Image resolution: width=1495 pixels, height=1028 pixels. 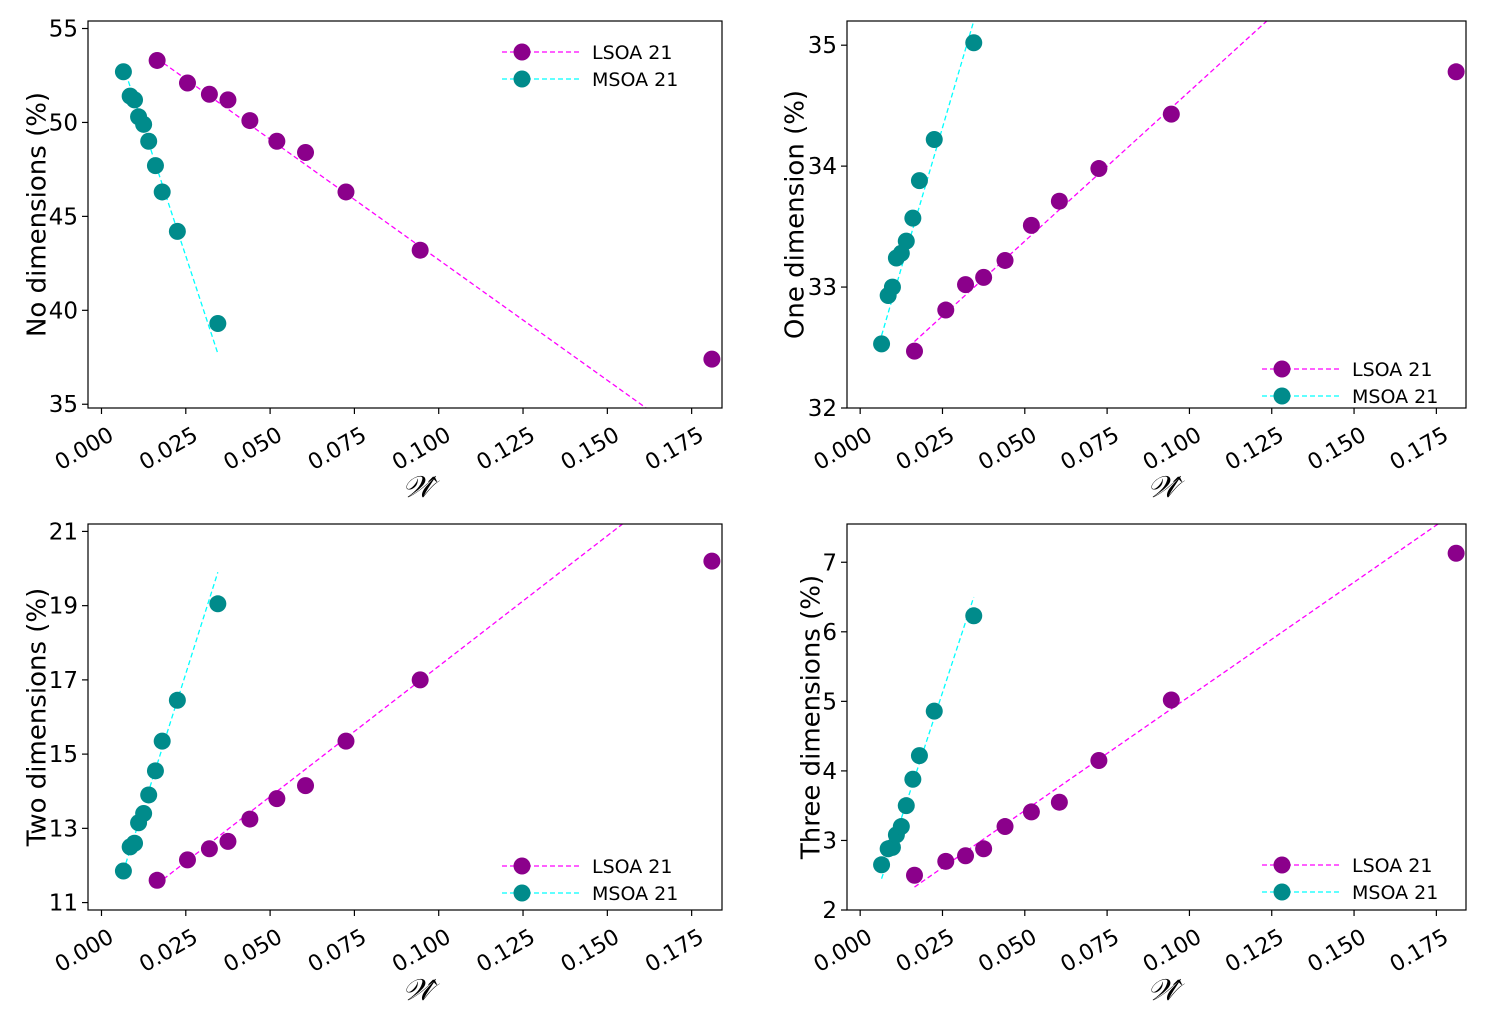 I want to click on y-tick-label: 45, so click(x=63, y=217).